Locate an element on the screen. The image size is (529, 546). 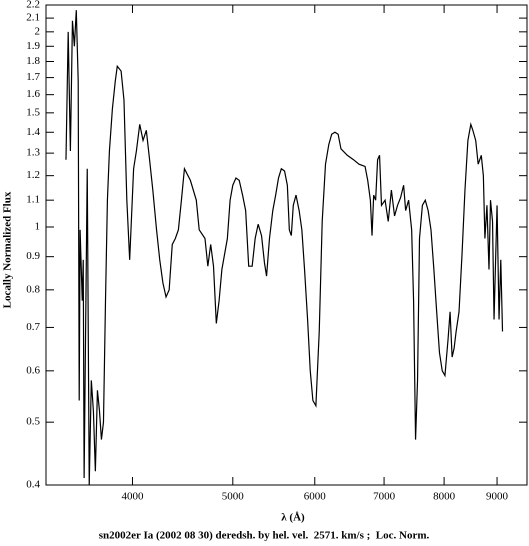
y-tick-label: 1.3 is located at coordinates (33, 153).